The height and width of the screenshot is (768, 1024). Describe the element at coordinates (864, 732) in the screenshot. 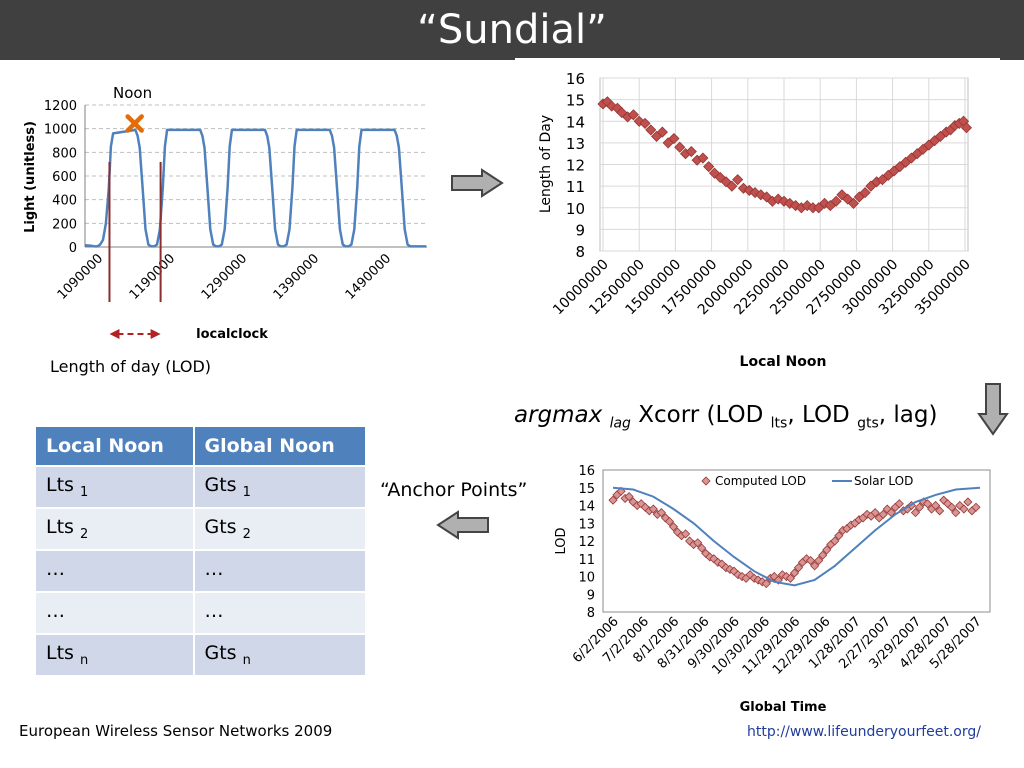

I see `footer-link: http://www.lifeunderyourfeet.org/` at that location.